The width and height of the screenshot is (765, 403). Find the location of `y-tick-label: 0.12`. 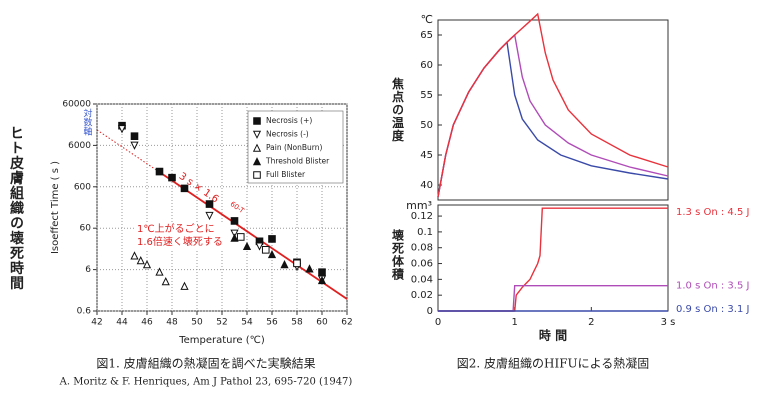

y-tick-label: 0.12 is located at coordinates (422, 216).